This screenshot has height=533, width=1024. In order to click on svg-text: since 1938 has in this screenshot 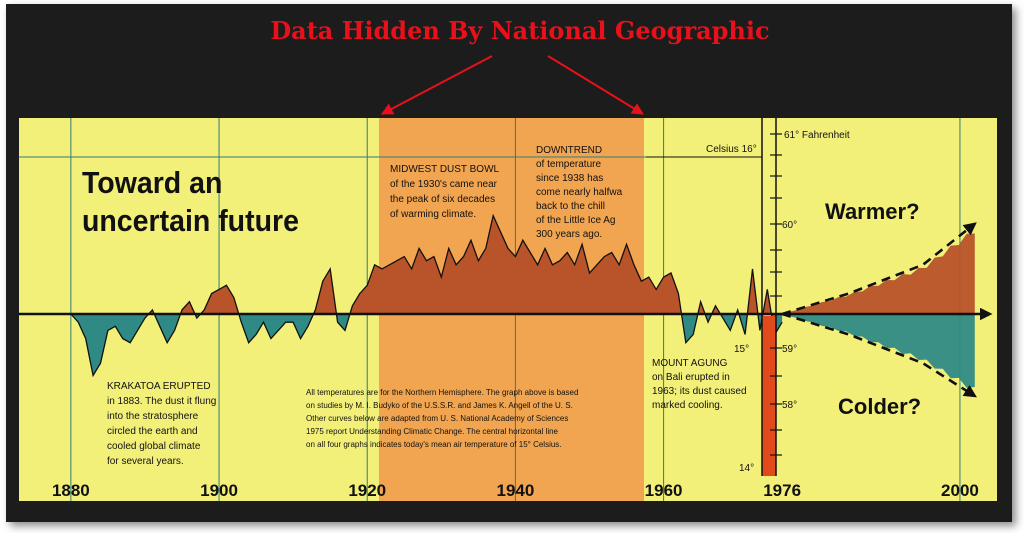, I will do `click(569, 178)`.